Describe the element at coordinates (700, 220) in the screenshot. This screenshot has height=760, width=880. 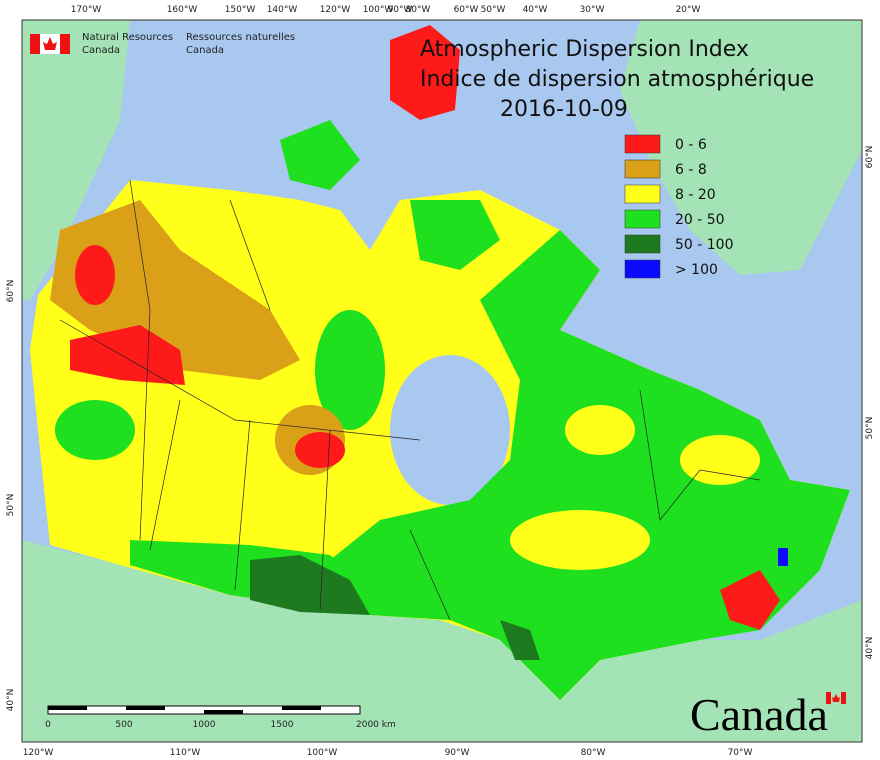
I see `legend-label: 20 - 50` at that location.